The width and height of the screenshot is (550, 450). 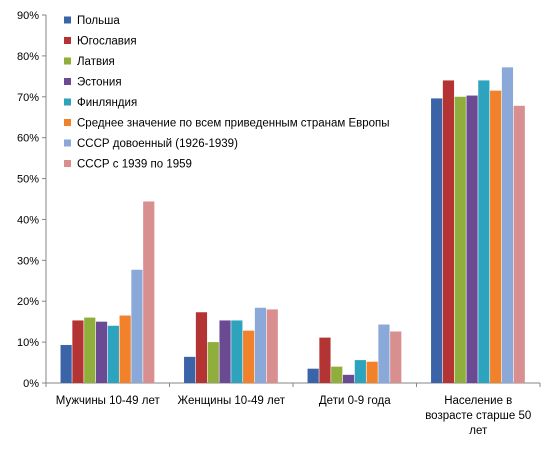 What do you see at coordinates (98, 21) in the screenshot?
I see `legend-label: Польша` at bounding box center [98, 21].